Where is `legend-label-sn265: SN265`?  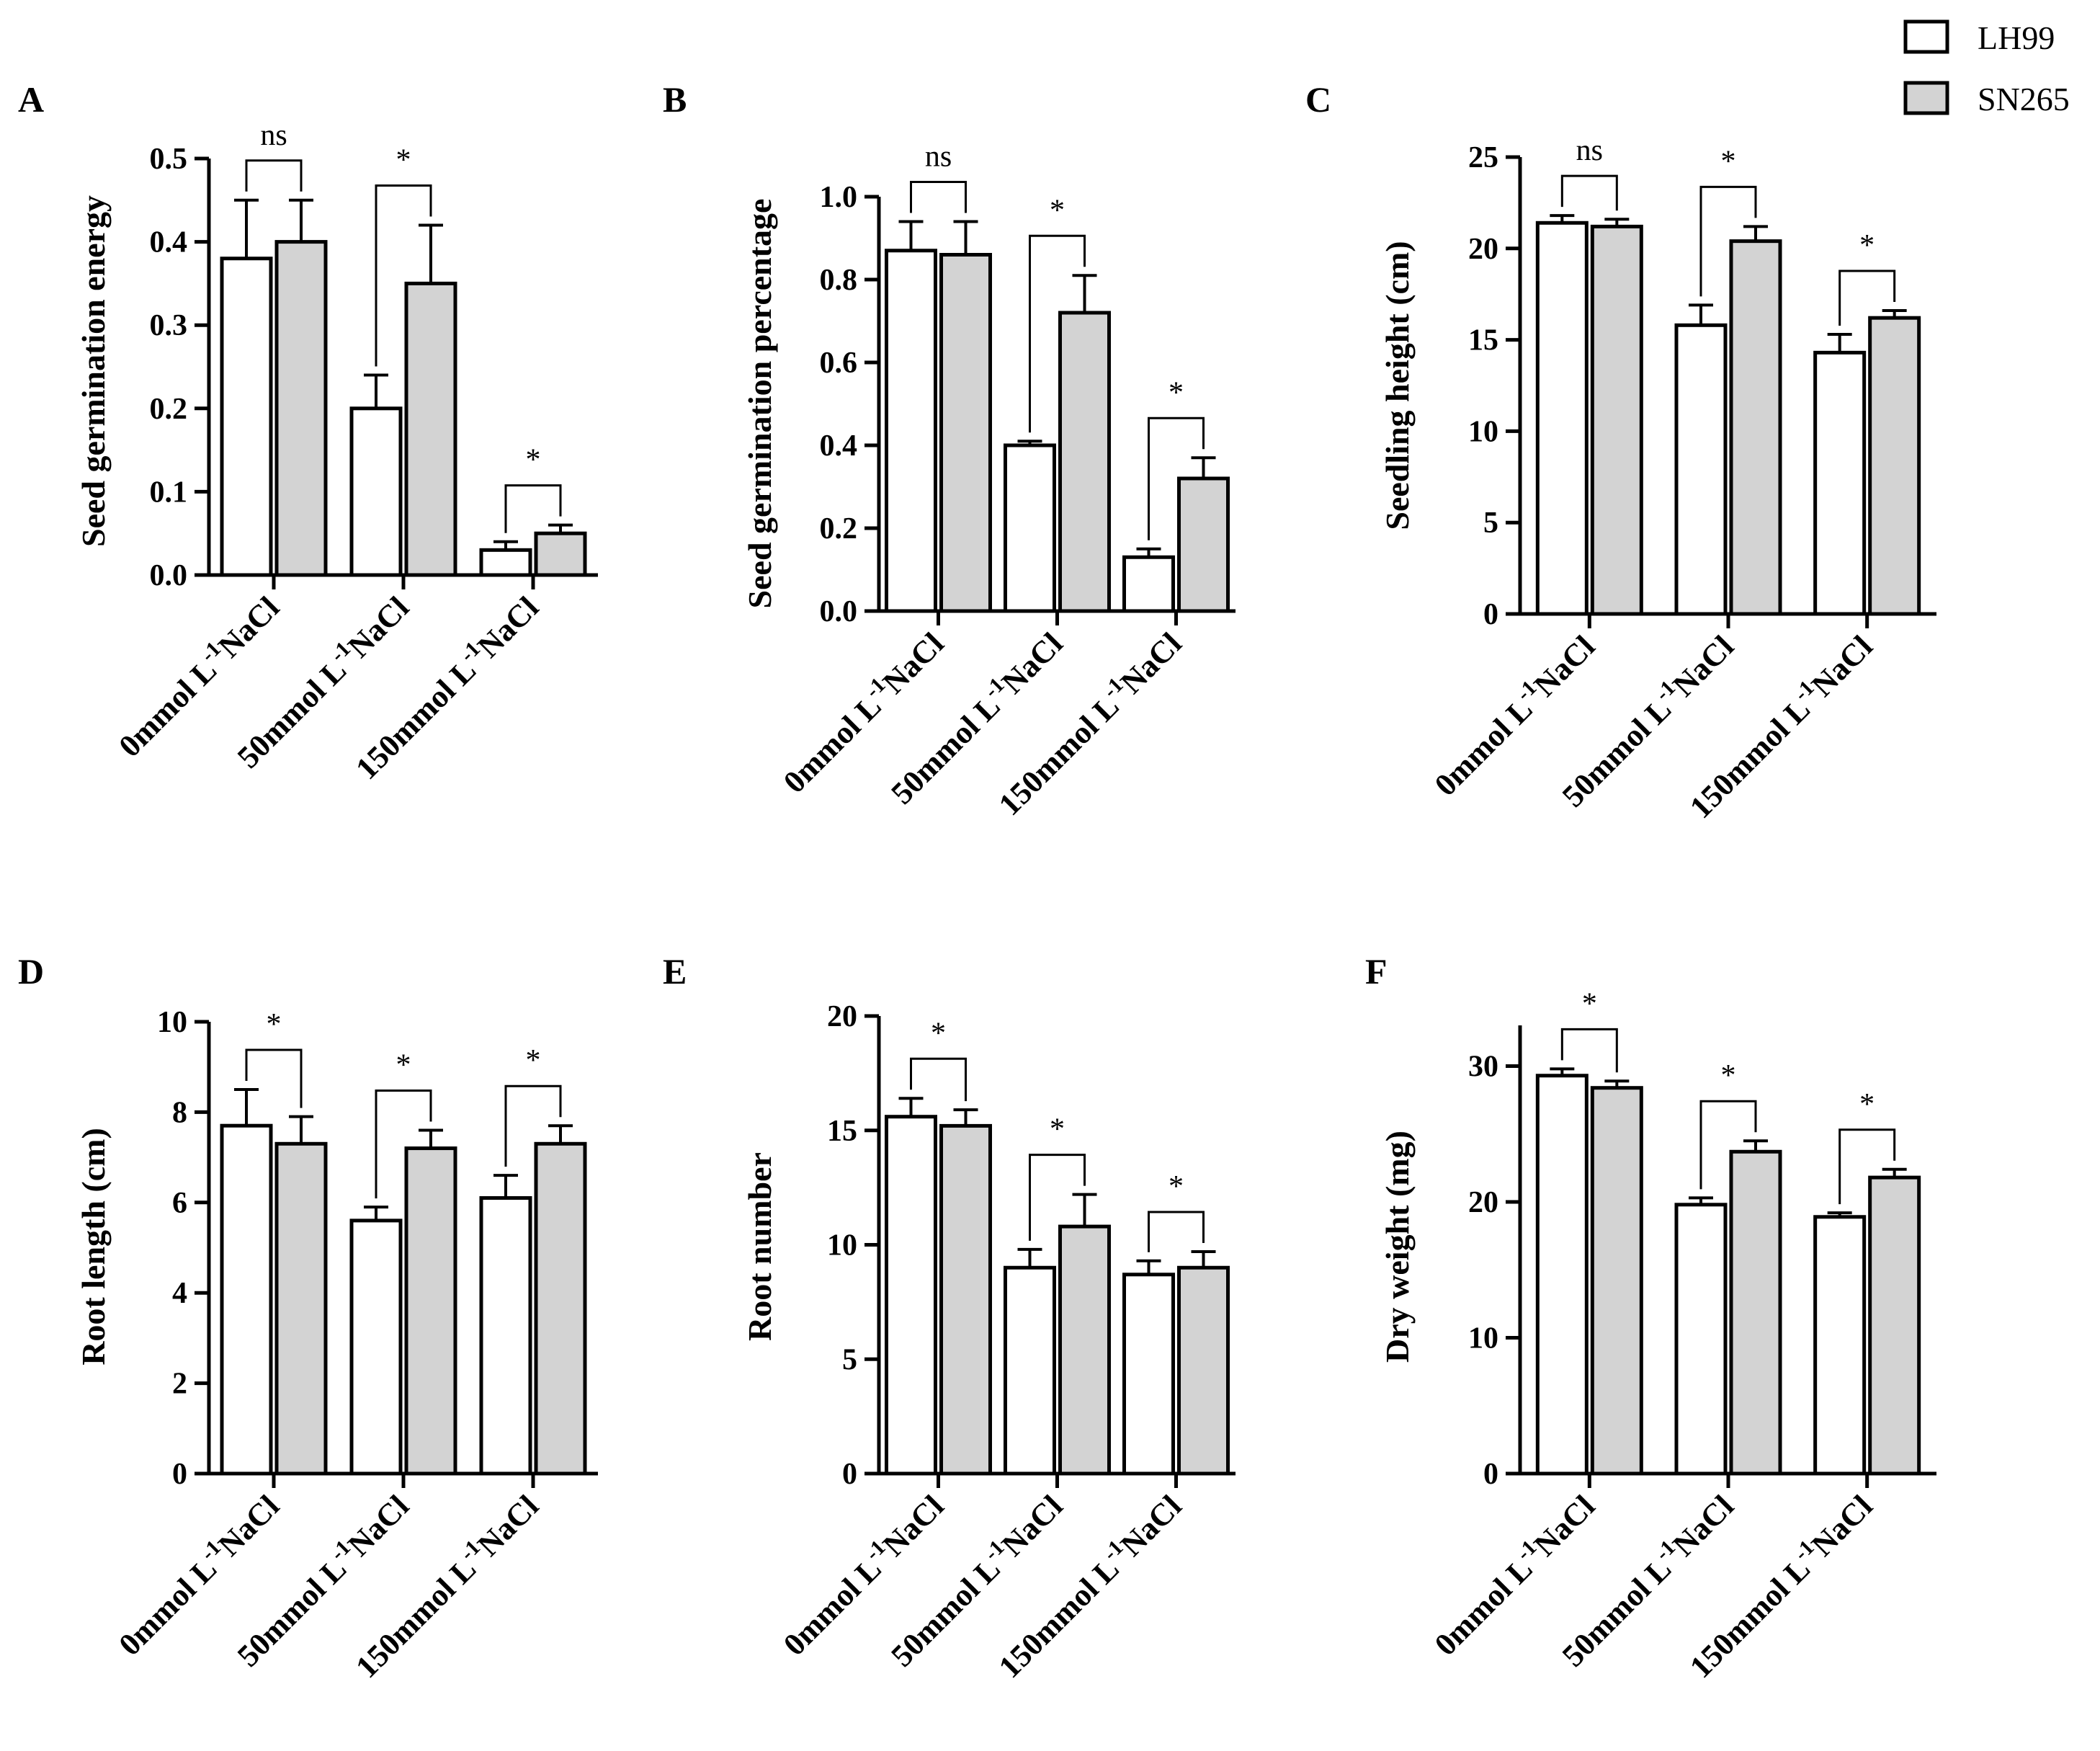 legend-label-sn265: SN265 is located at coordinates (2024, 99).